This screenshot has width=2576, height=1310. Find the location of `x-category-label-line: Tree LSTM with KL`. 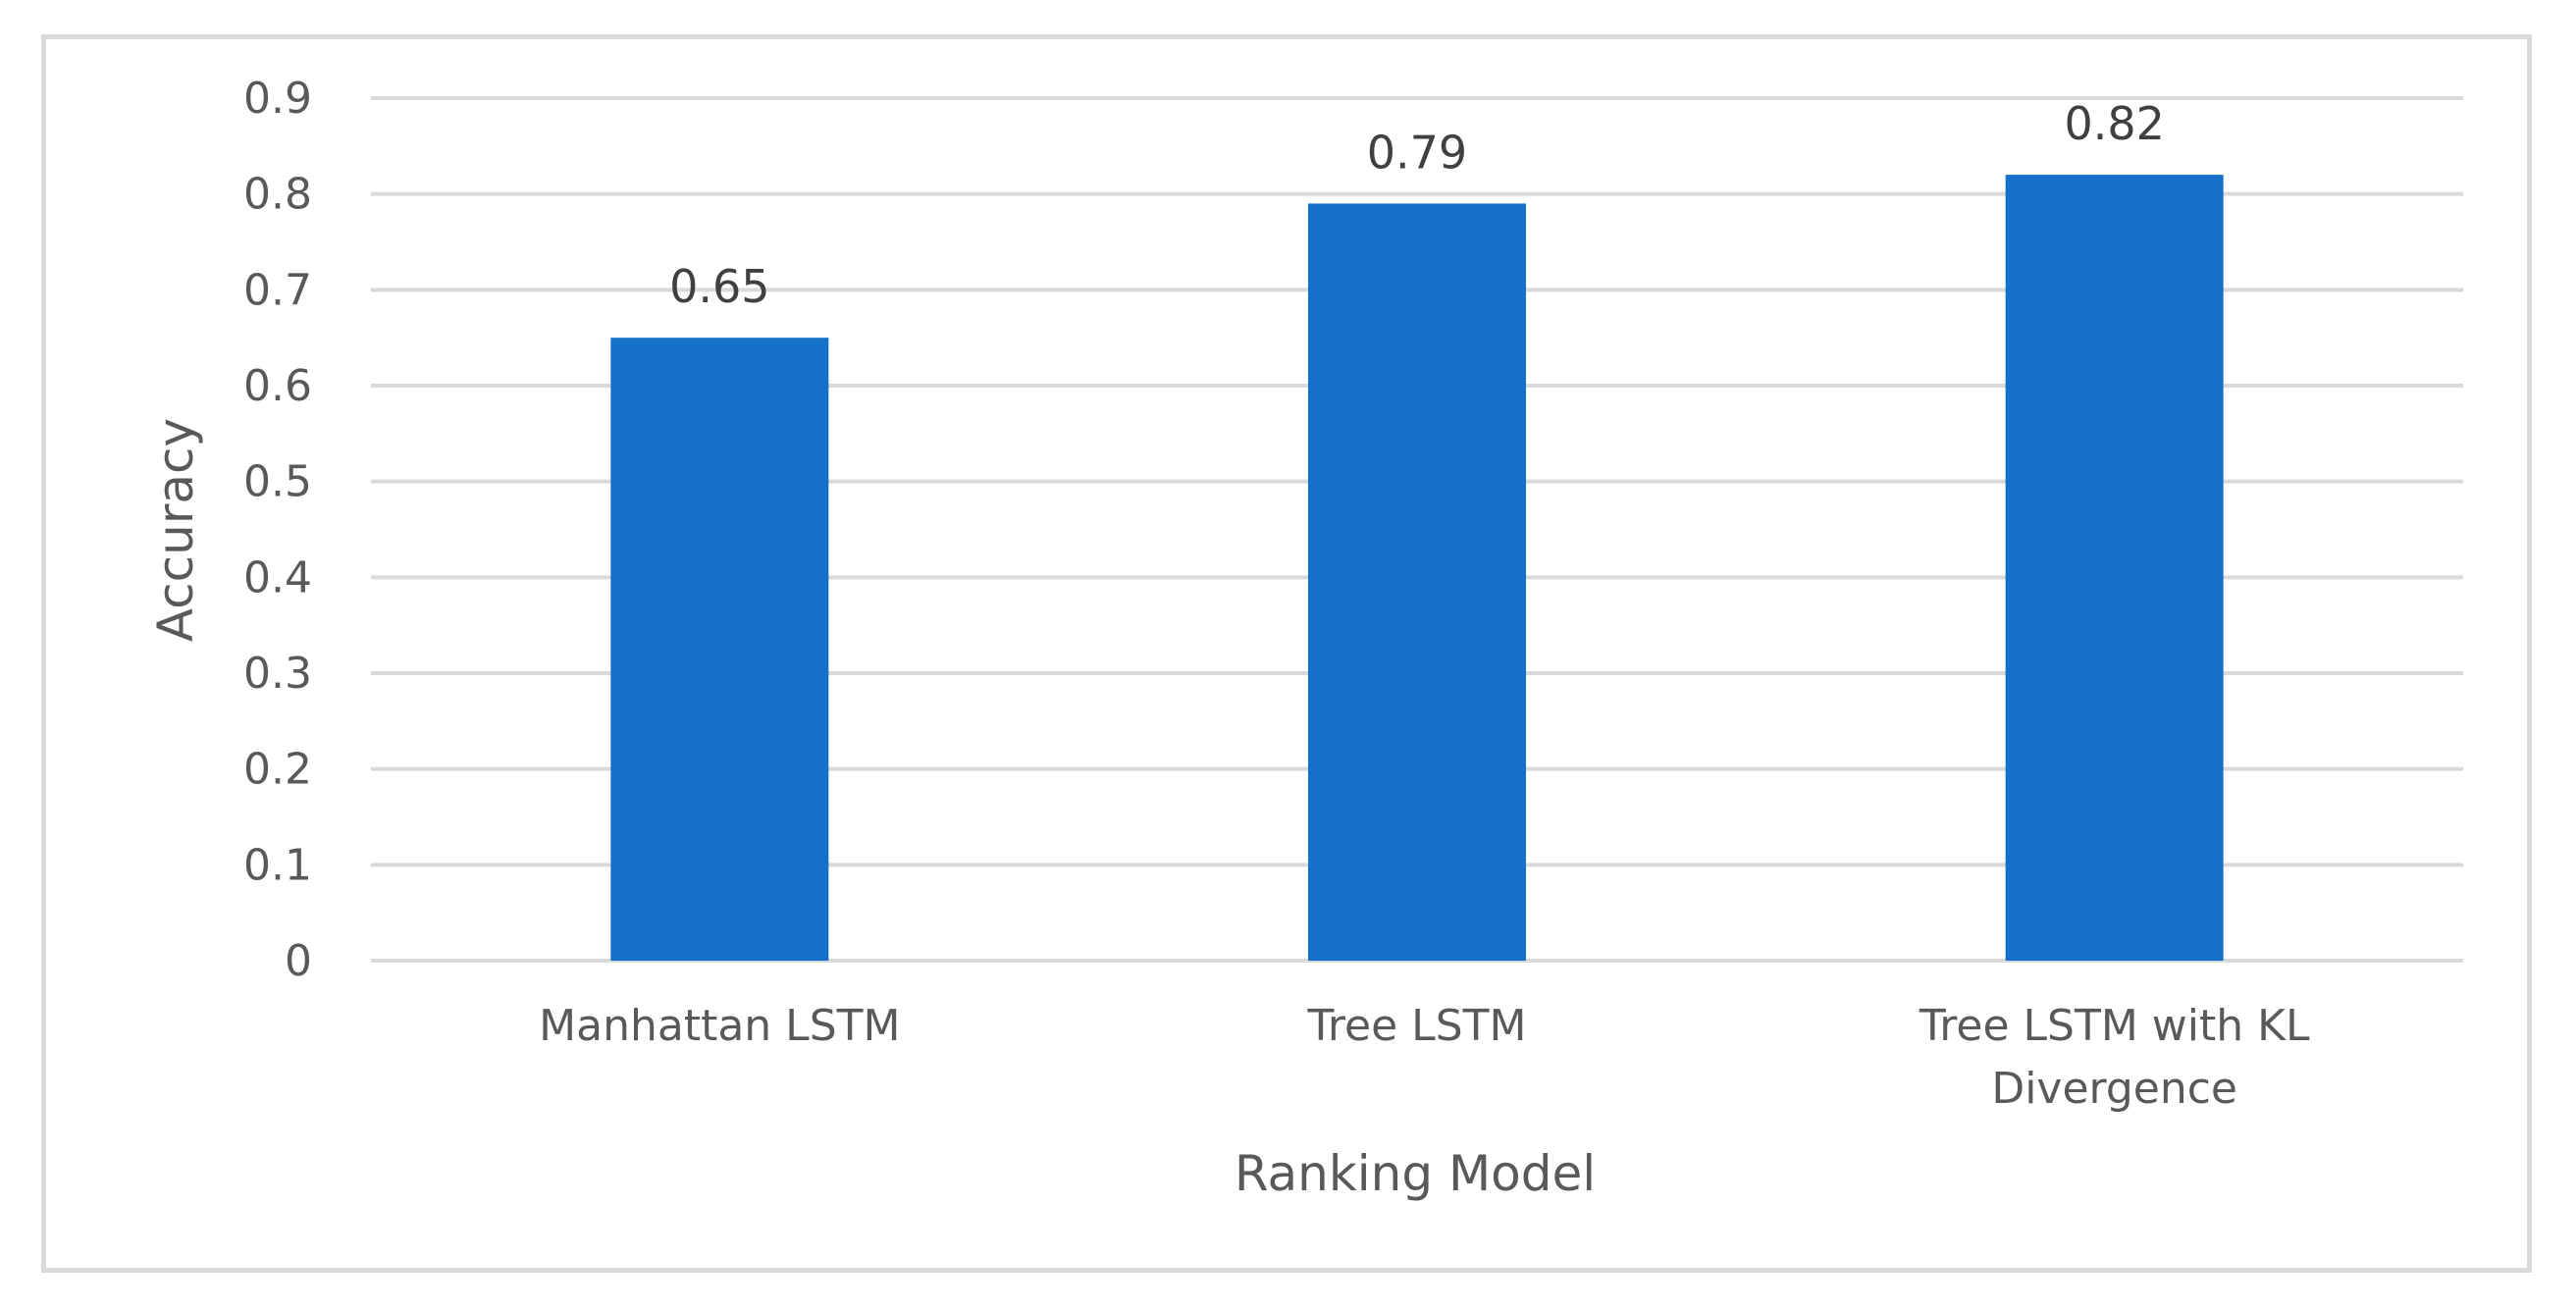

x-category-label-line: Tree LSTM with KL is located at coordinates (2114, 1026).